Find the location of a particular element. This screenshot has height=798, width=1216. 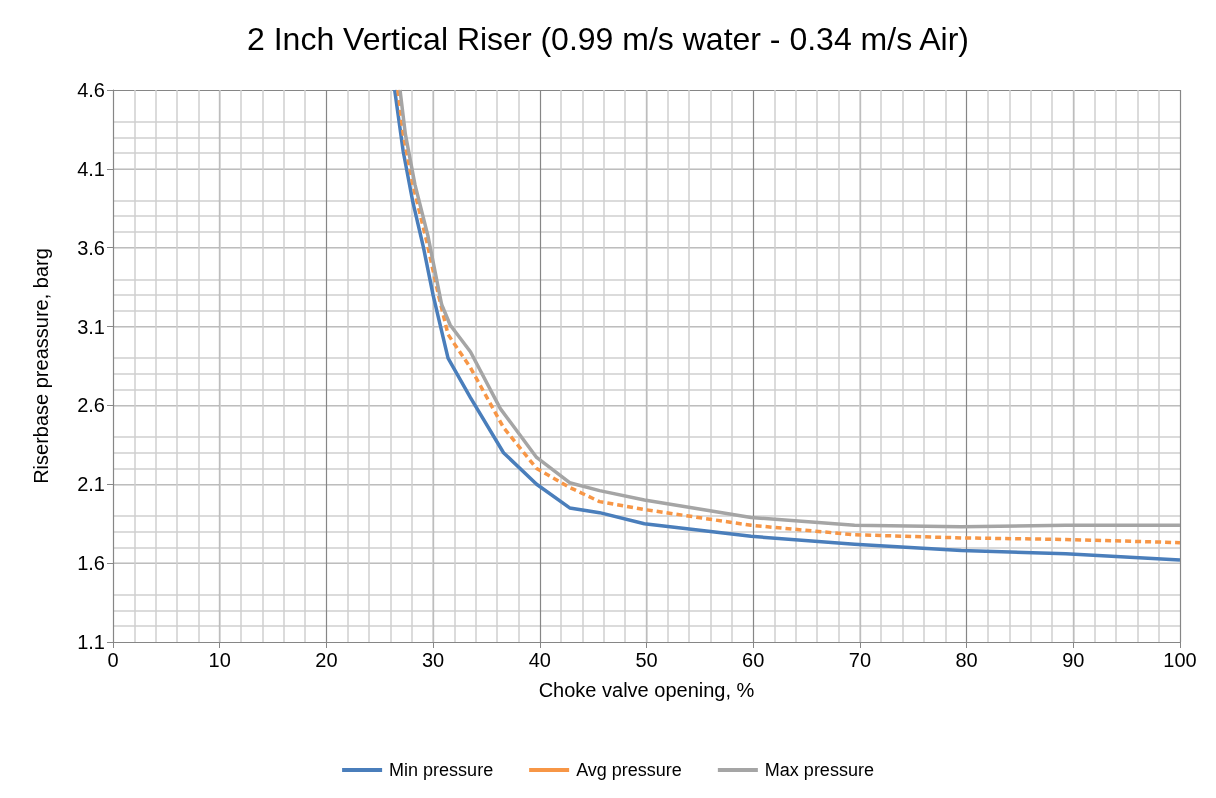

y-tick-label: 3.1 is located at coordinates (91, 326).